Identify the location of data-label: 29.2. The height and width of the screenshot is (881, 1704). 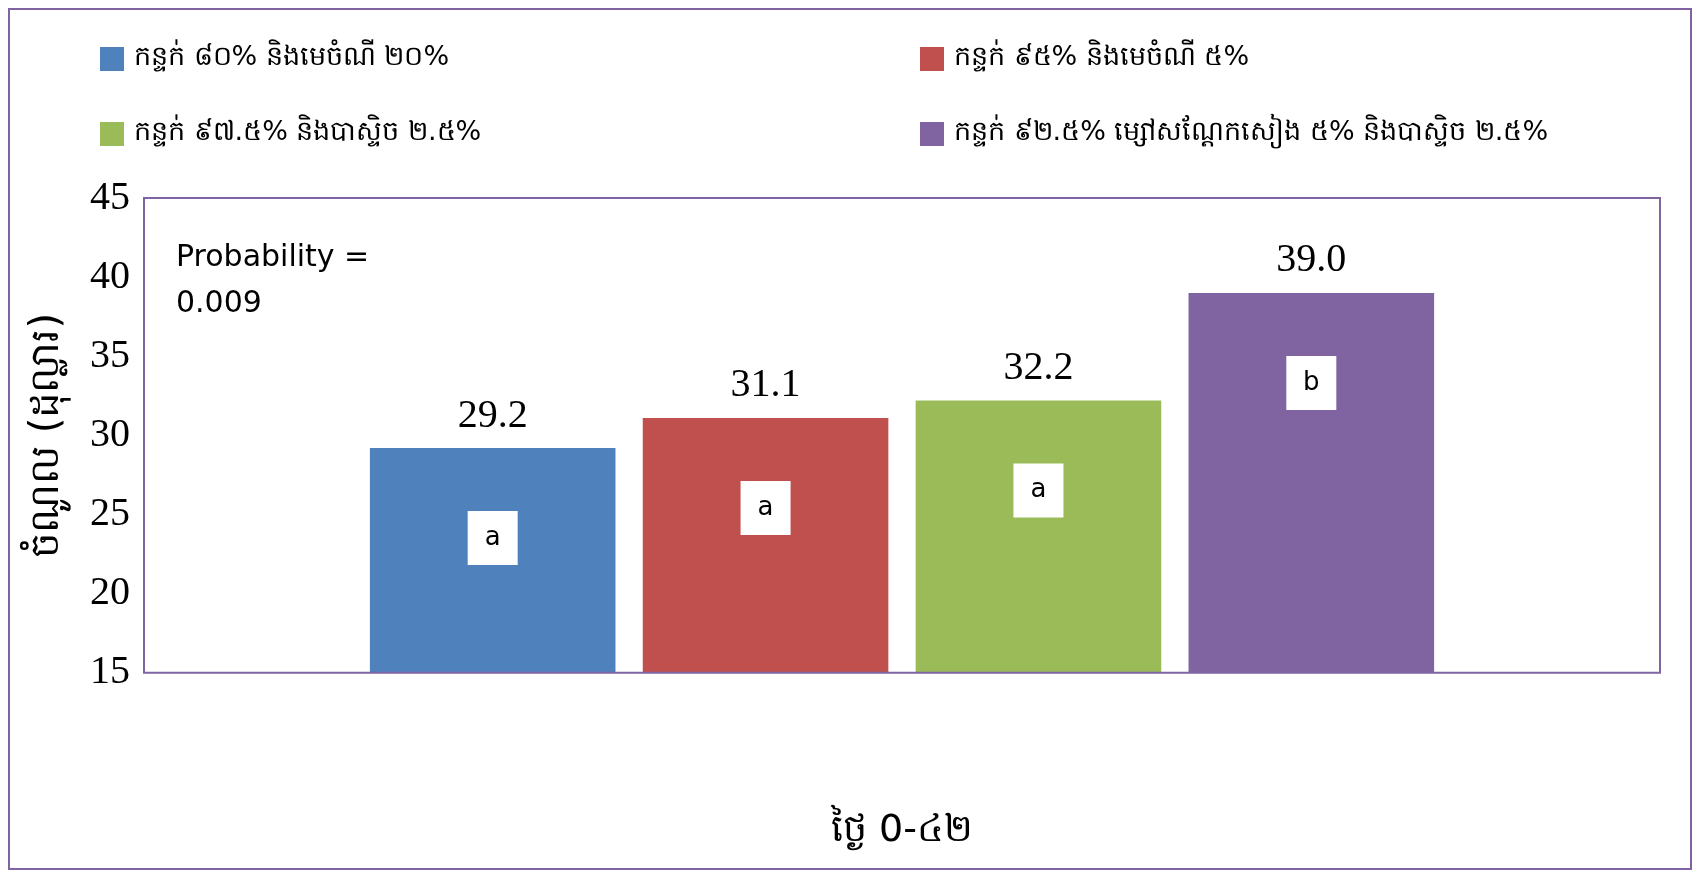
(492, 413).